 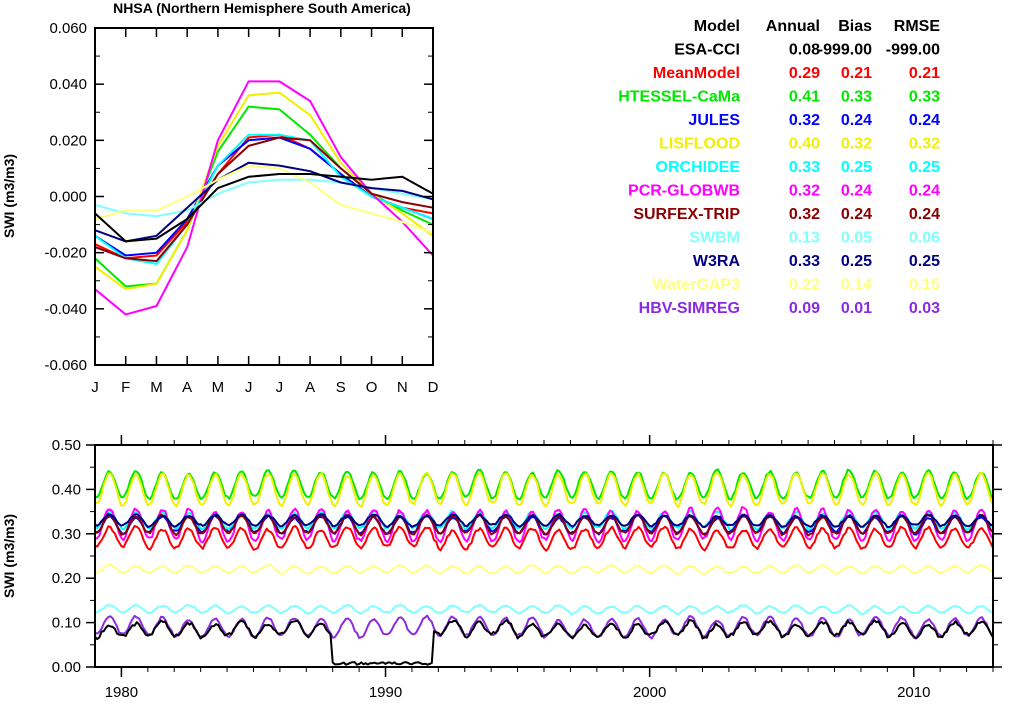 I want to click on series-line-htessel-cama, so click(x=544, y=484).